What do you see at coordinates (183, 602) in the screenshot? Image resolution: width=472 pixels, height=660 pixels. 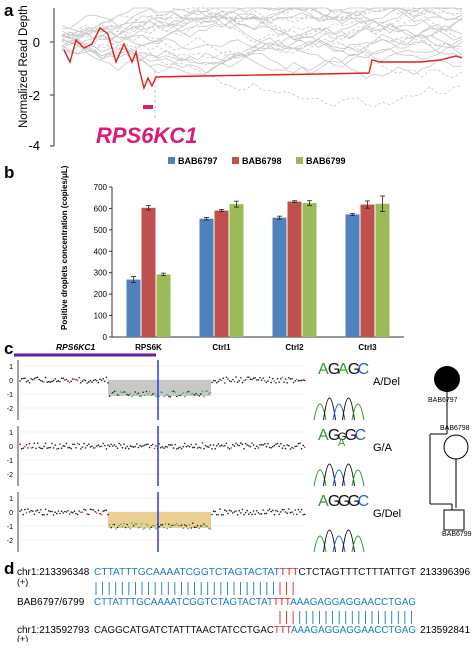 I see `row2-seq-blue: CTTATTTGCAAAATCGGTCTAGTACTAT` at bounding box center [183, 602].